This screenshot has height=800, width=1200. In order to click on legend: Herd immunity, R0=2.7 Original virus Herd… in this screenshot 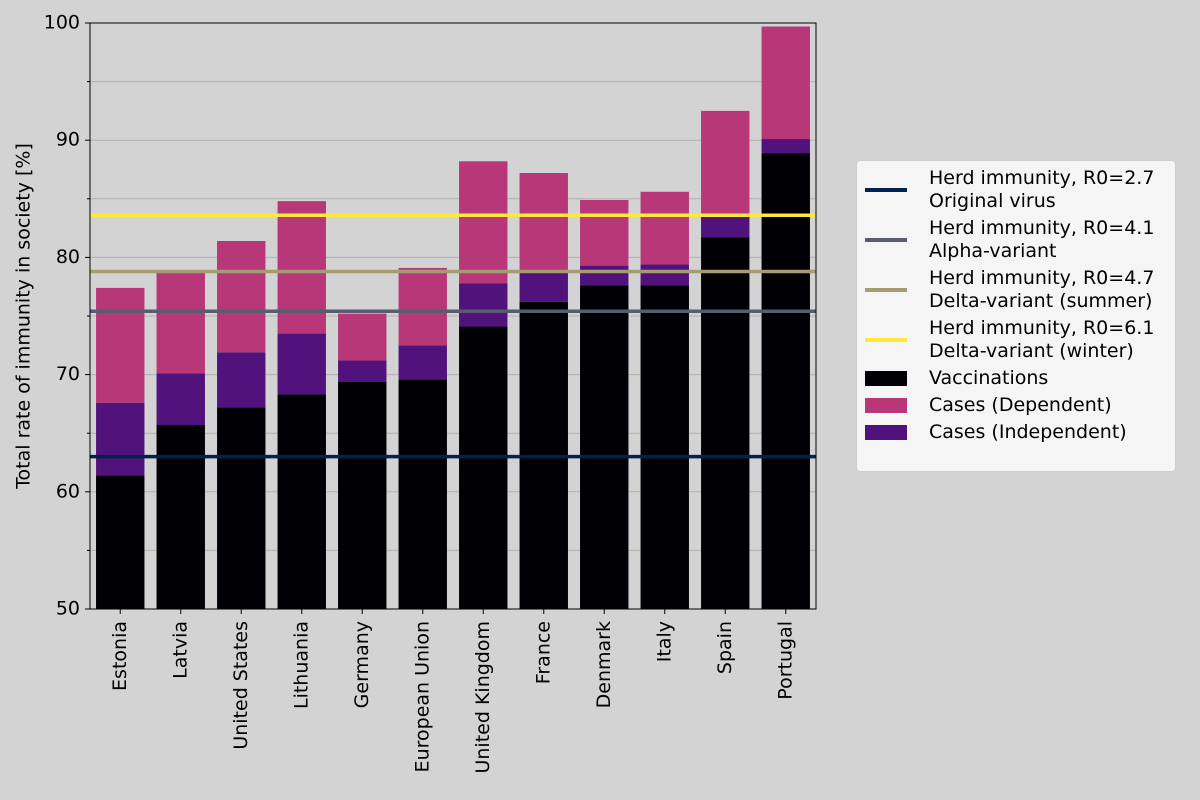, I will do `click(1016, 316)`.